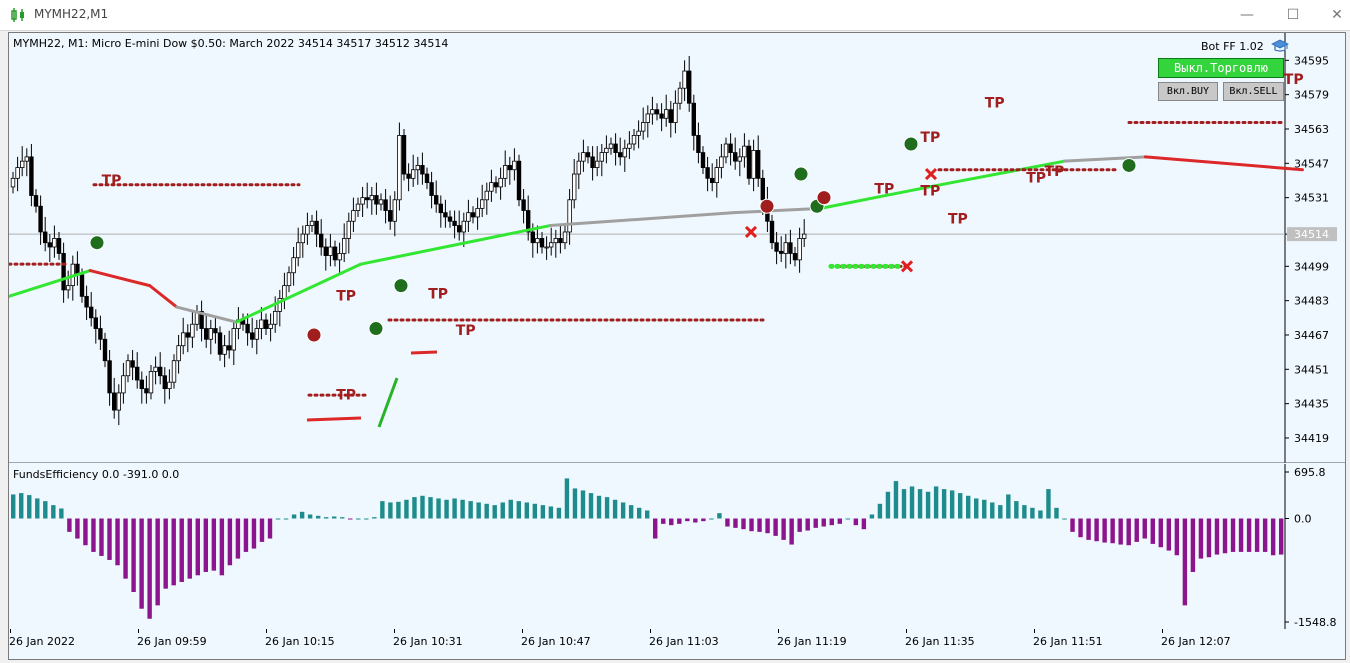 The width and height of the screenshot is (1350, 663). Describe the element at coordinates (300, 641) in the screenshot. I see `time-tick-label: 26 Jan 10:15` at that location.